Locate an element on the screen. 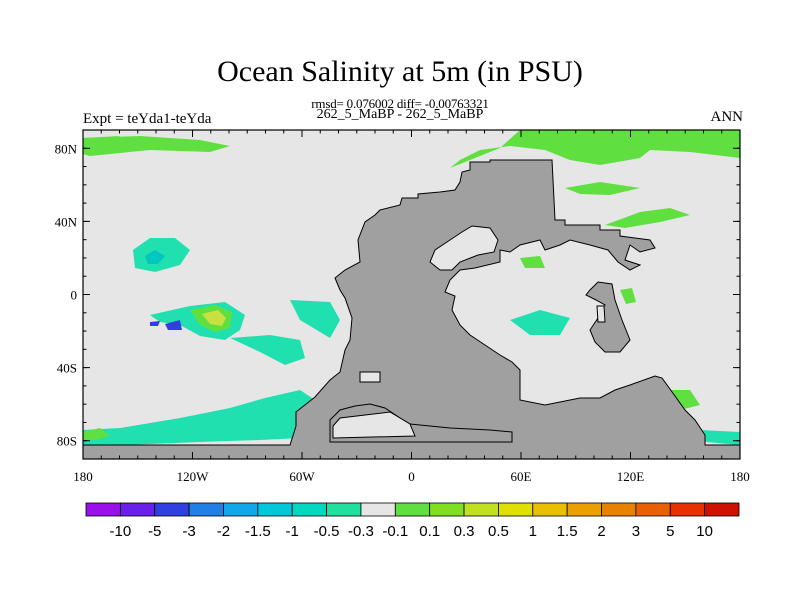 The image size is (800, 600). southern-ocean-green-west is located at coordinates (96, 434).